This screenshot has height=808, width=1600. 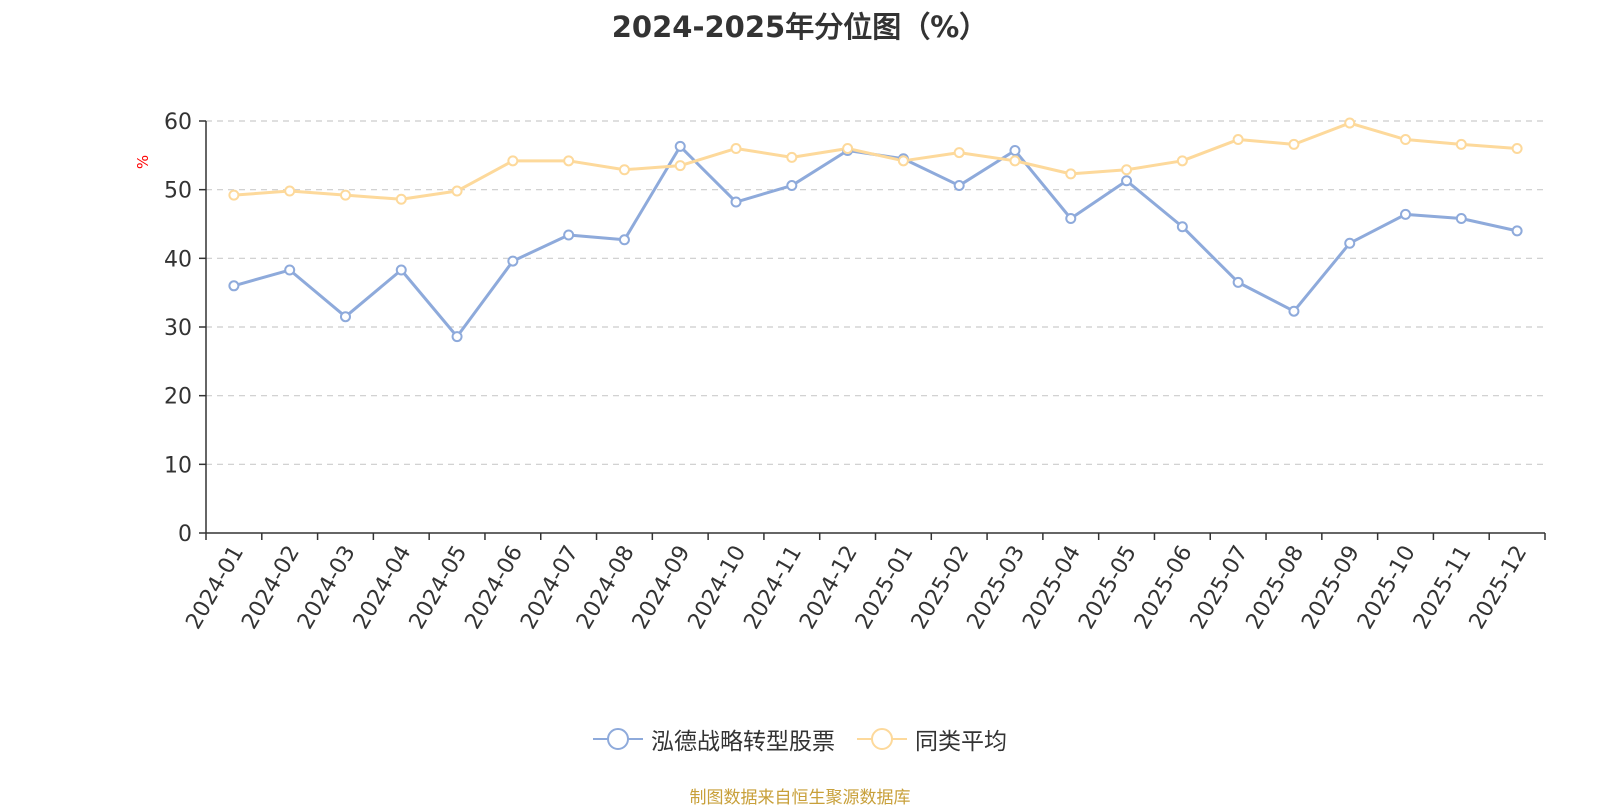 I want to click on y-tick-label: 10, so click(x=178, y=465).